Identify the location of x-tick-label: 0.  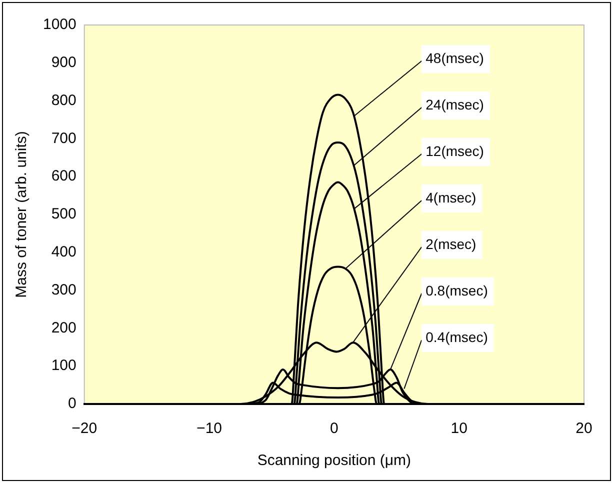
(334, 429).